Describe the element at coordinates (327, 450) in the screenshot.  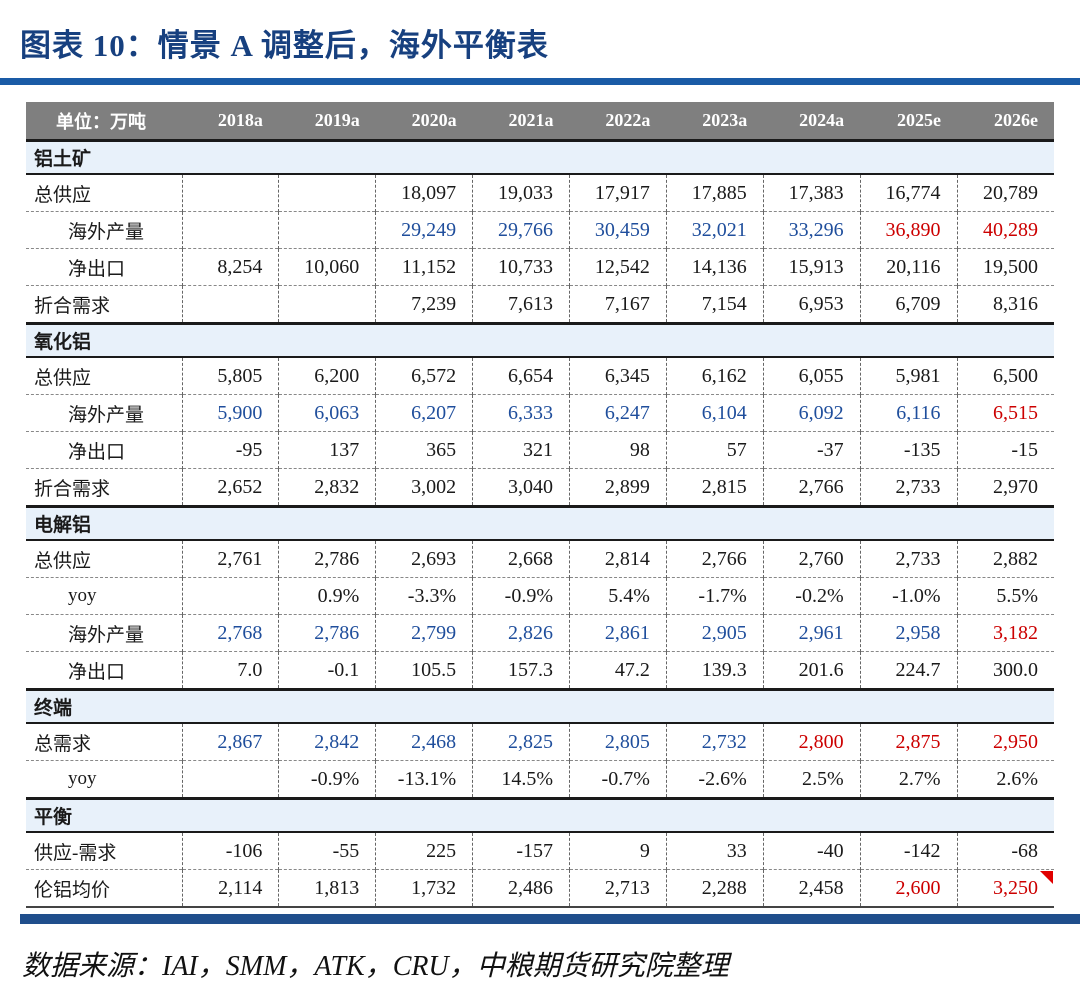
I see `data-cell: 137` at that location.